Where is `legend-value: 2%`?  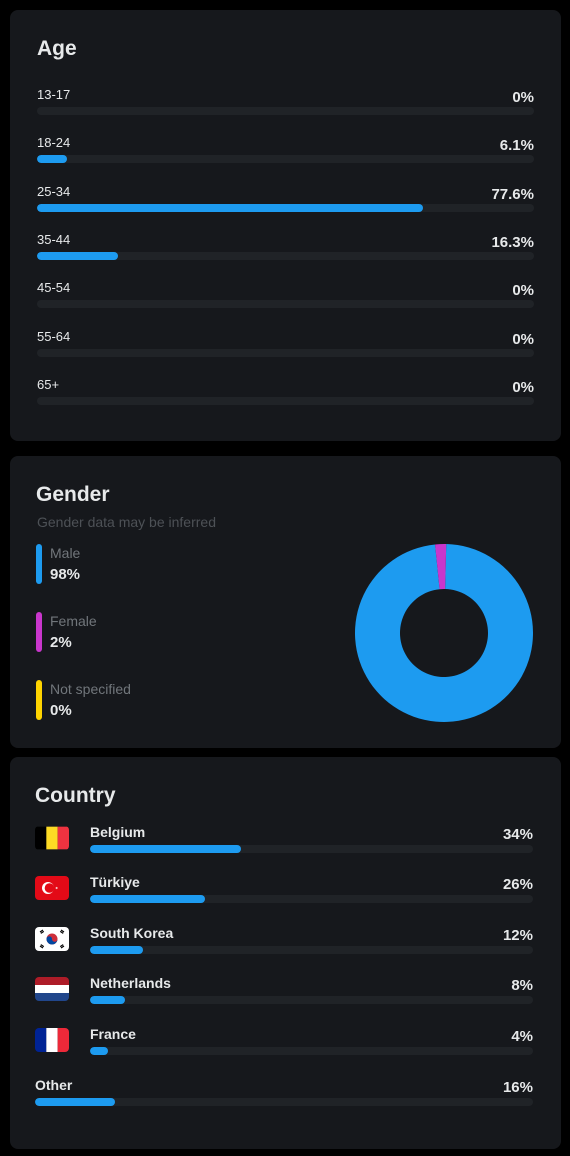
legend-value: 2% is located at coordinates (61, 642).